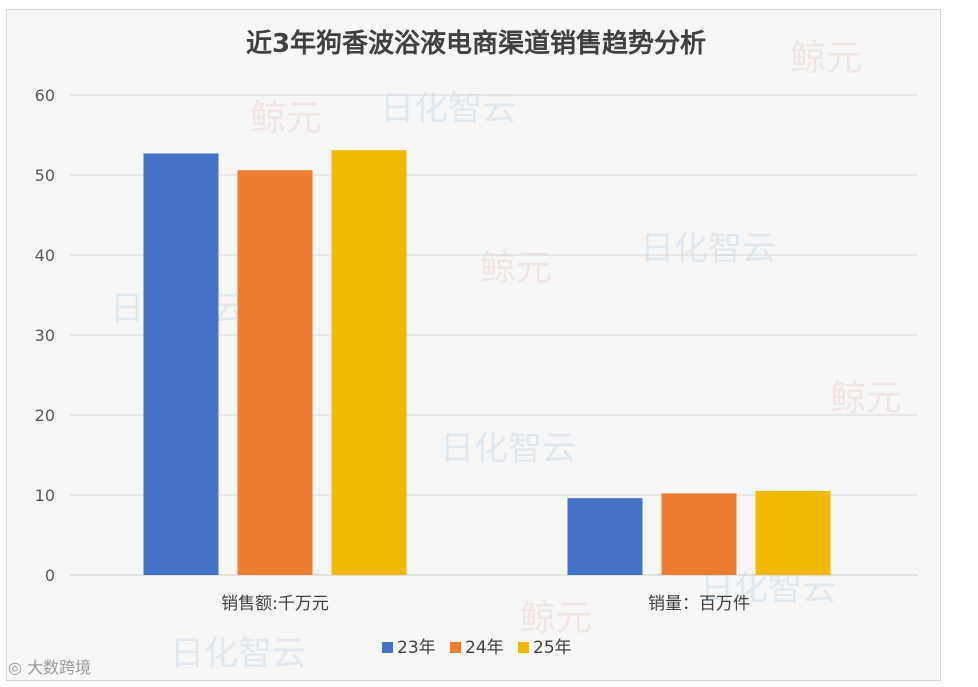 The height and width of the screenshot is (687, 978). Describe the element at coordinates (45, 175) in the screenshot. I see `y-tick-label: 50` at that location.